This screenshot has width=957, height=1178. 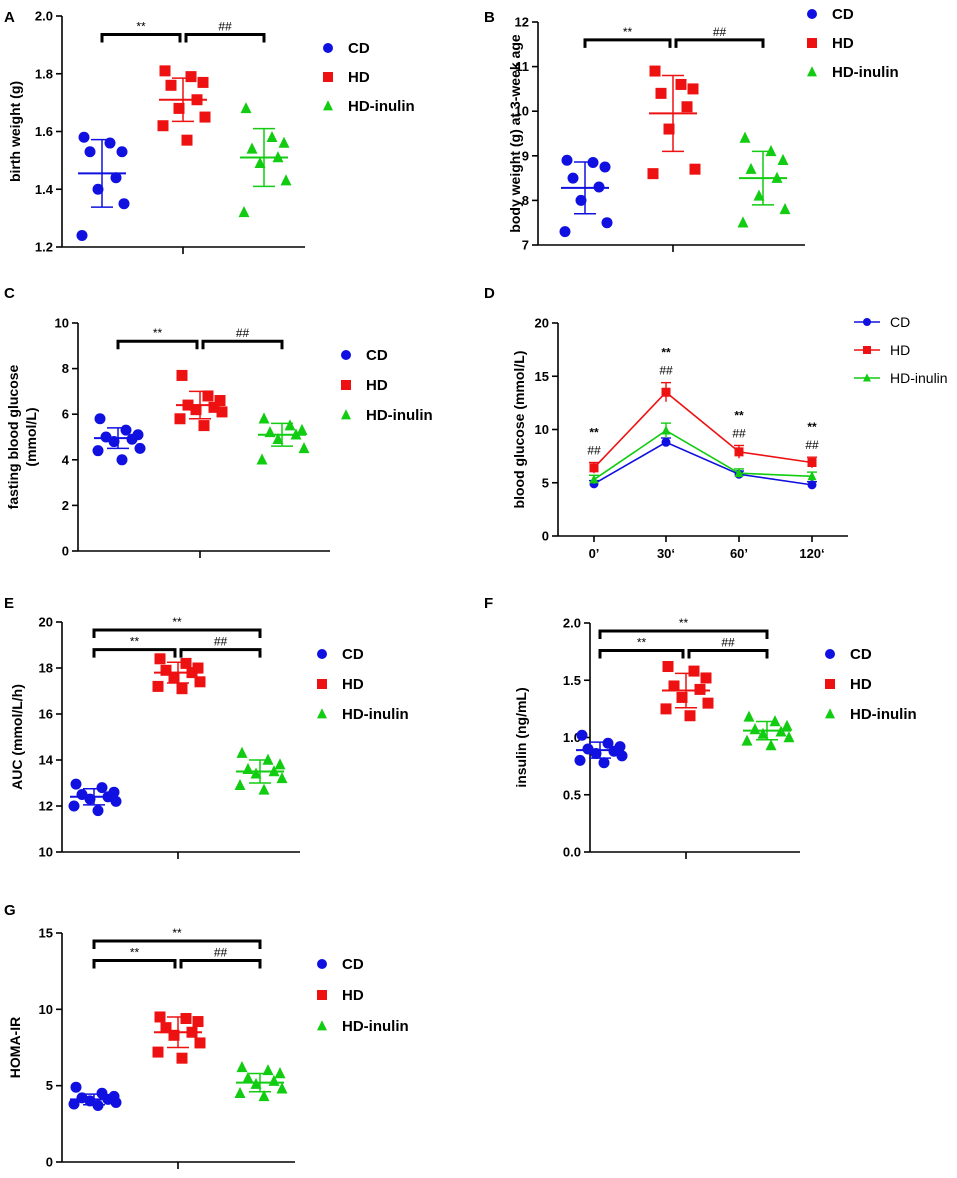 I want to click on y-tick-label: 20, so click(x=542, y=323).